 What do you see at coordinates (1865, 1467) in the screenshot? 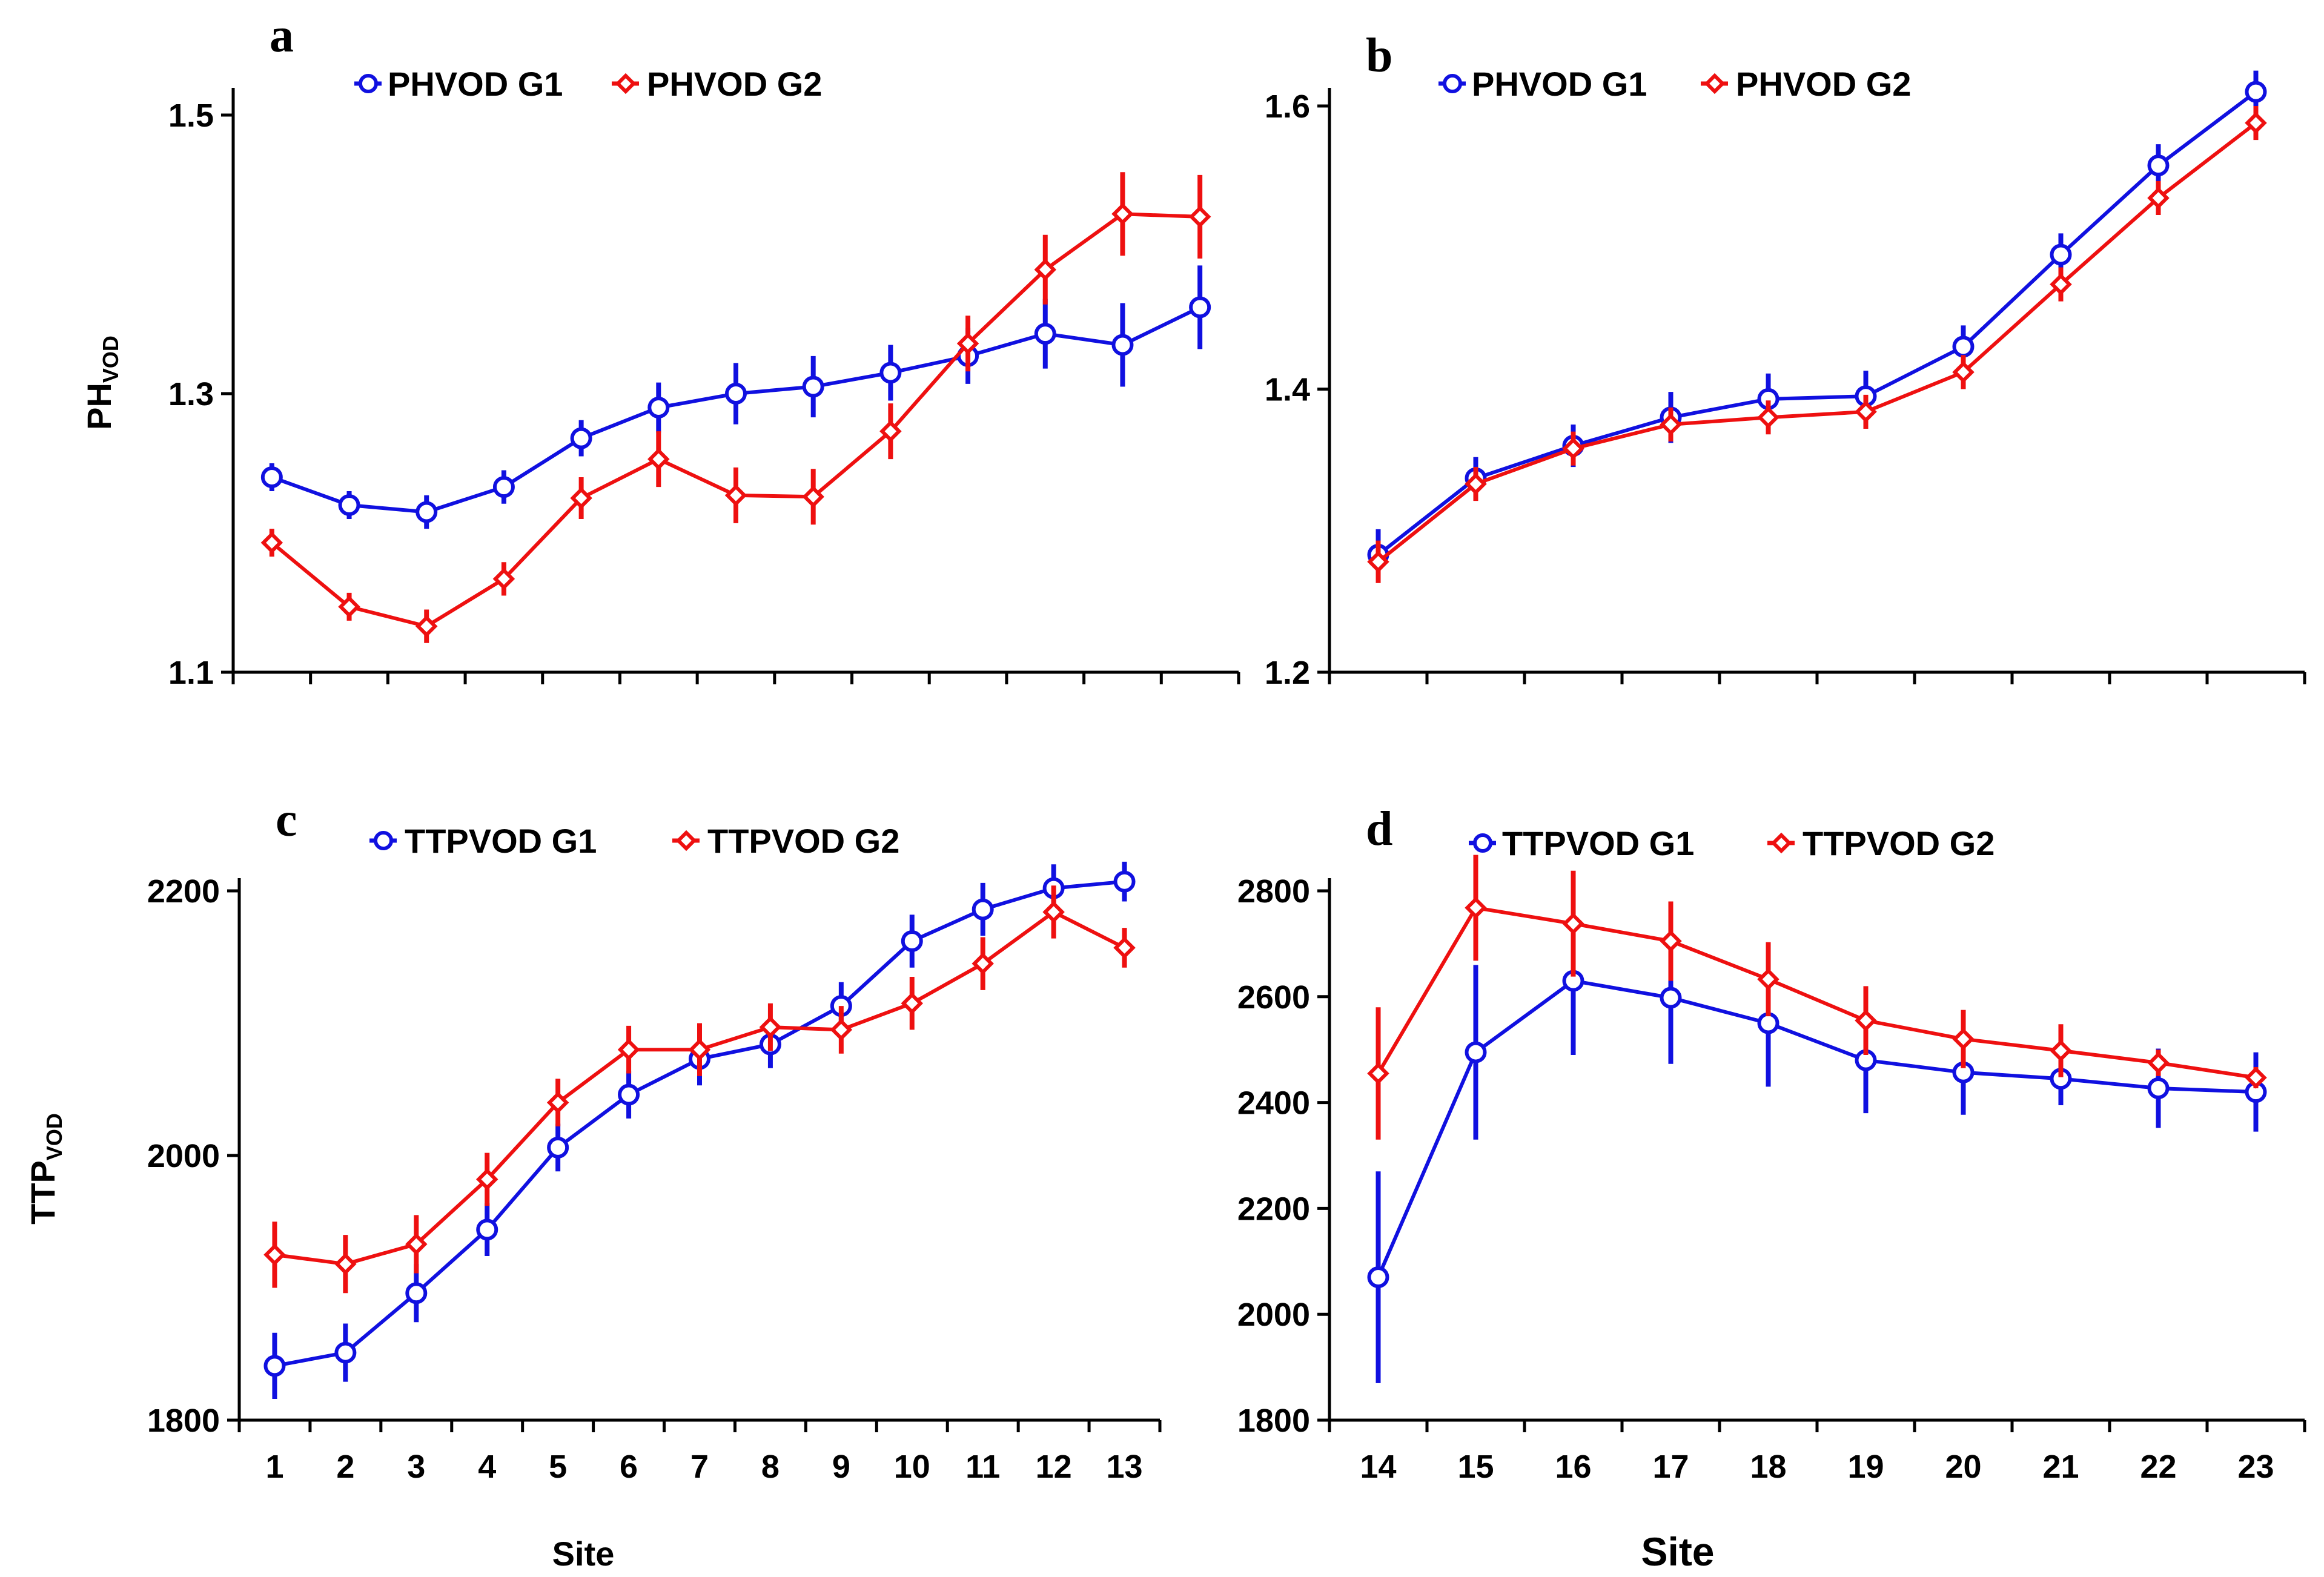
I see `panel-d-x-tick-label: 19` at bounding box center [1865, 1467].